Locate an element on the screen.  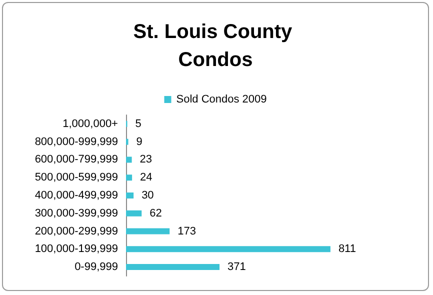
chart-title: St. Louis County Condos is located at coordinates (215, 46).